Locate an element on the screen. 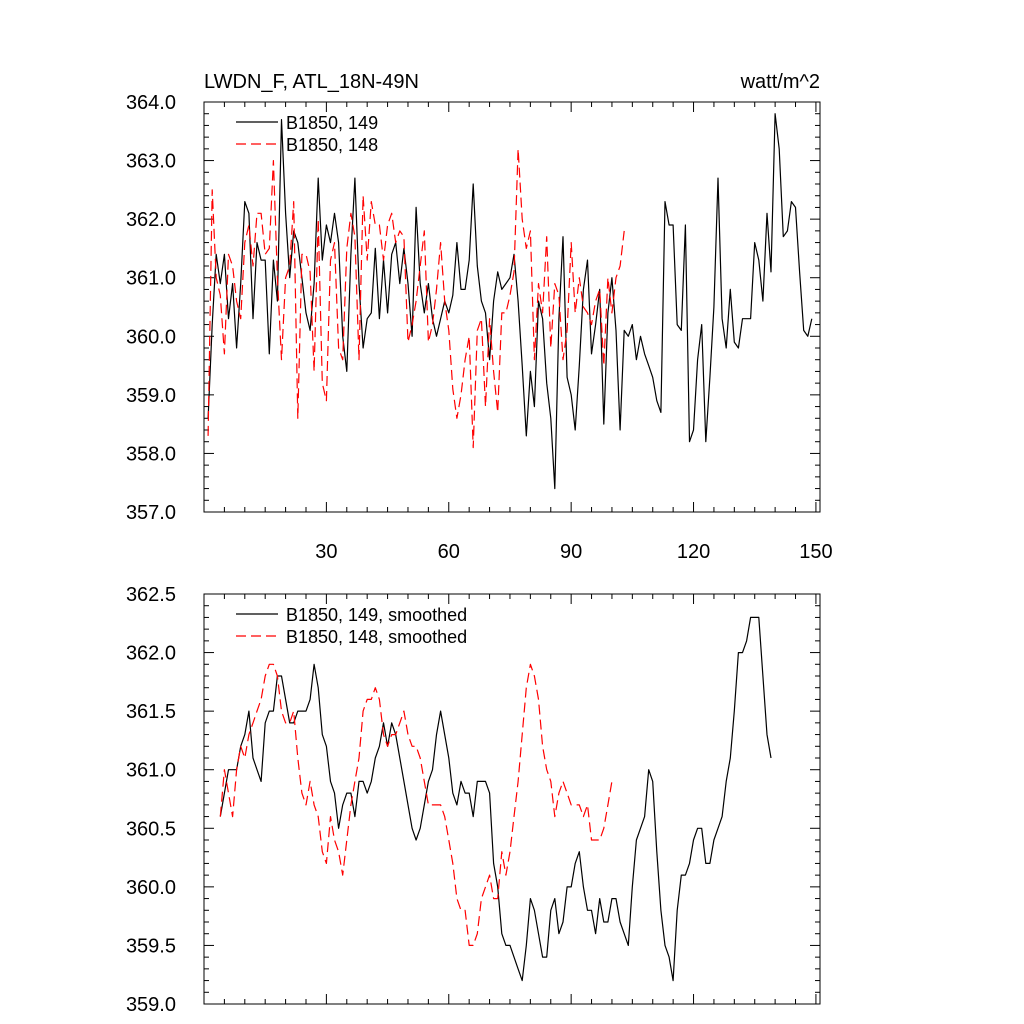  bottom-y-tick-label: 361.0 is located at coordinates (151, 771).